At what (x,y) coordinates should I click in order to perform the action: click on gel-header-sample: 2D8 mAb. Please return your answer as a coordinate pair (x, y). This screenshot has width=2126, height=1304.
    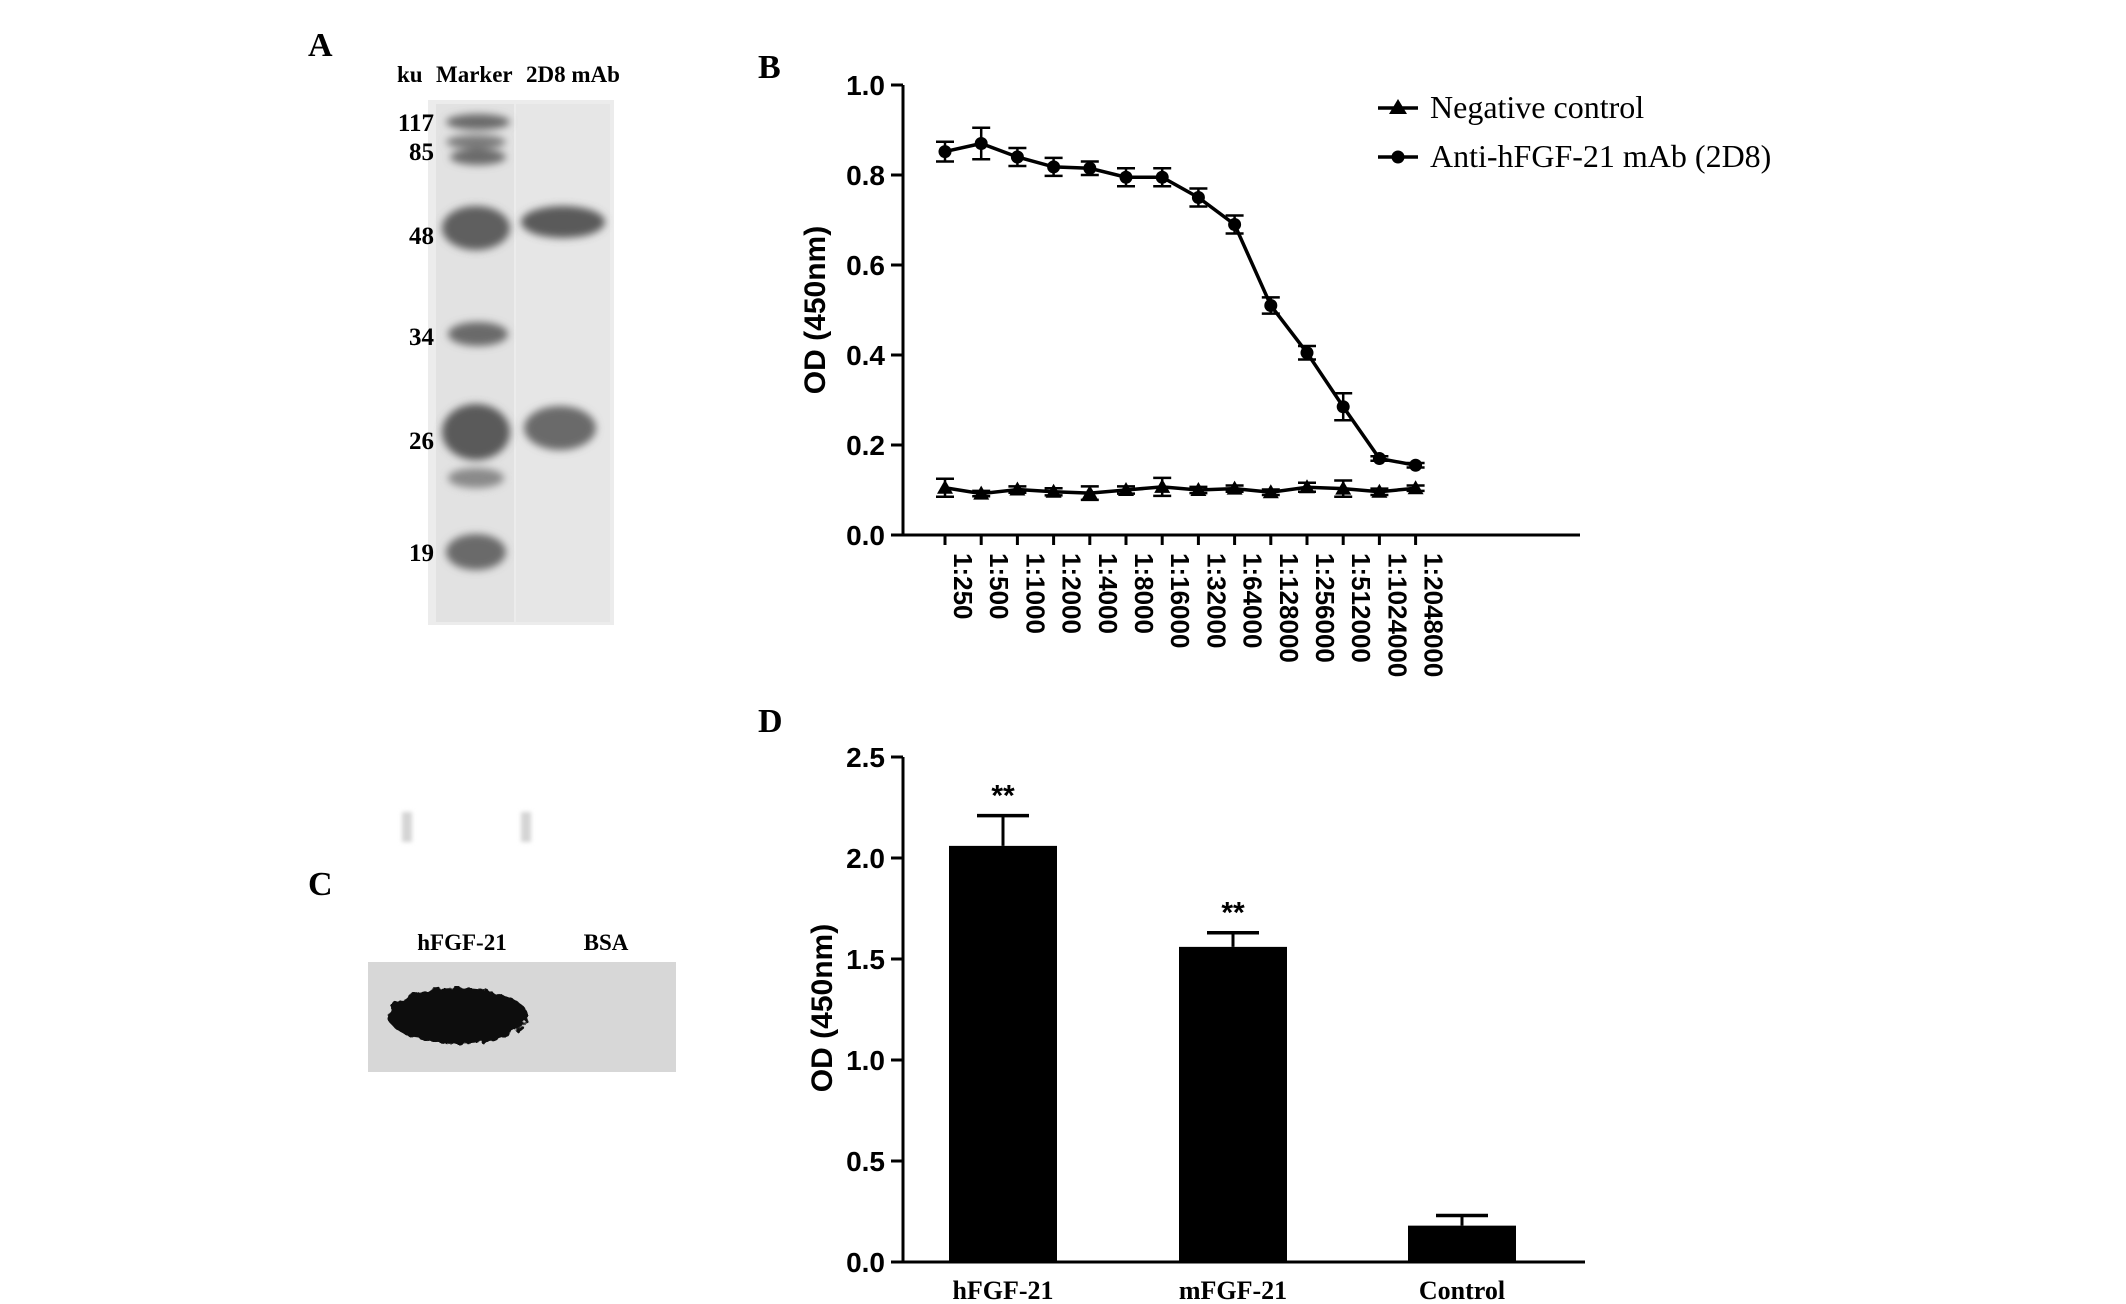
    Looking at the image, I should click on (573, 74).